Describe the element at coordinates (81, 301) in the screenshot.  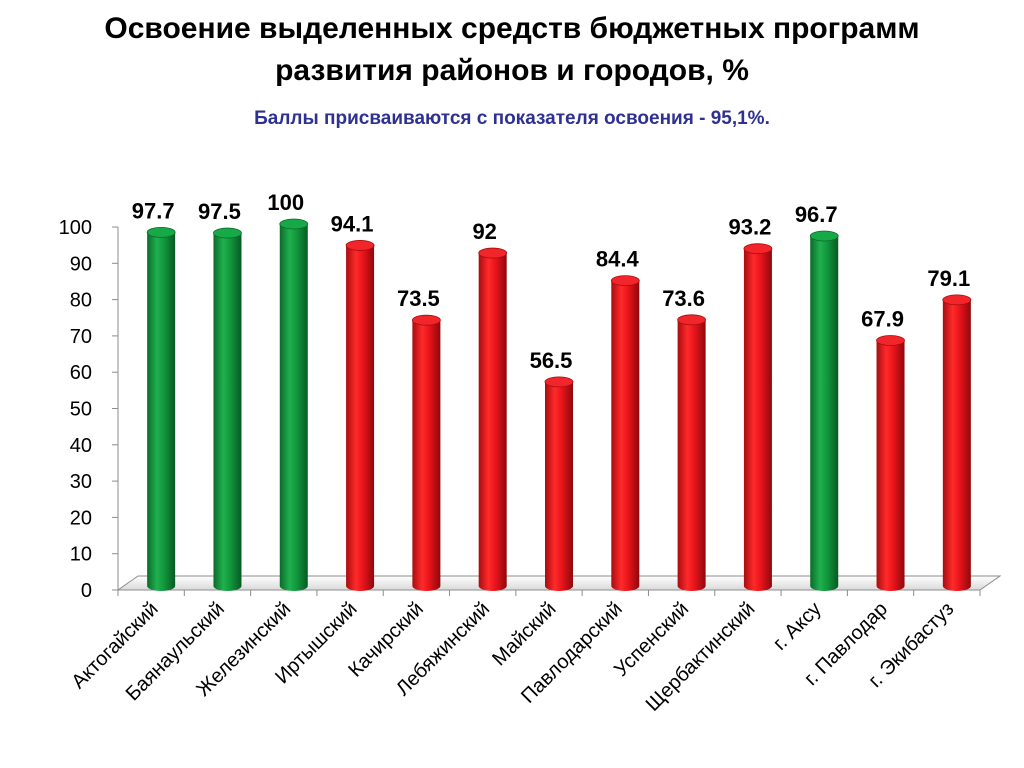
I see `y-tick-label: 80` at that location.